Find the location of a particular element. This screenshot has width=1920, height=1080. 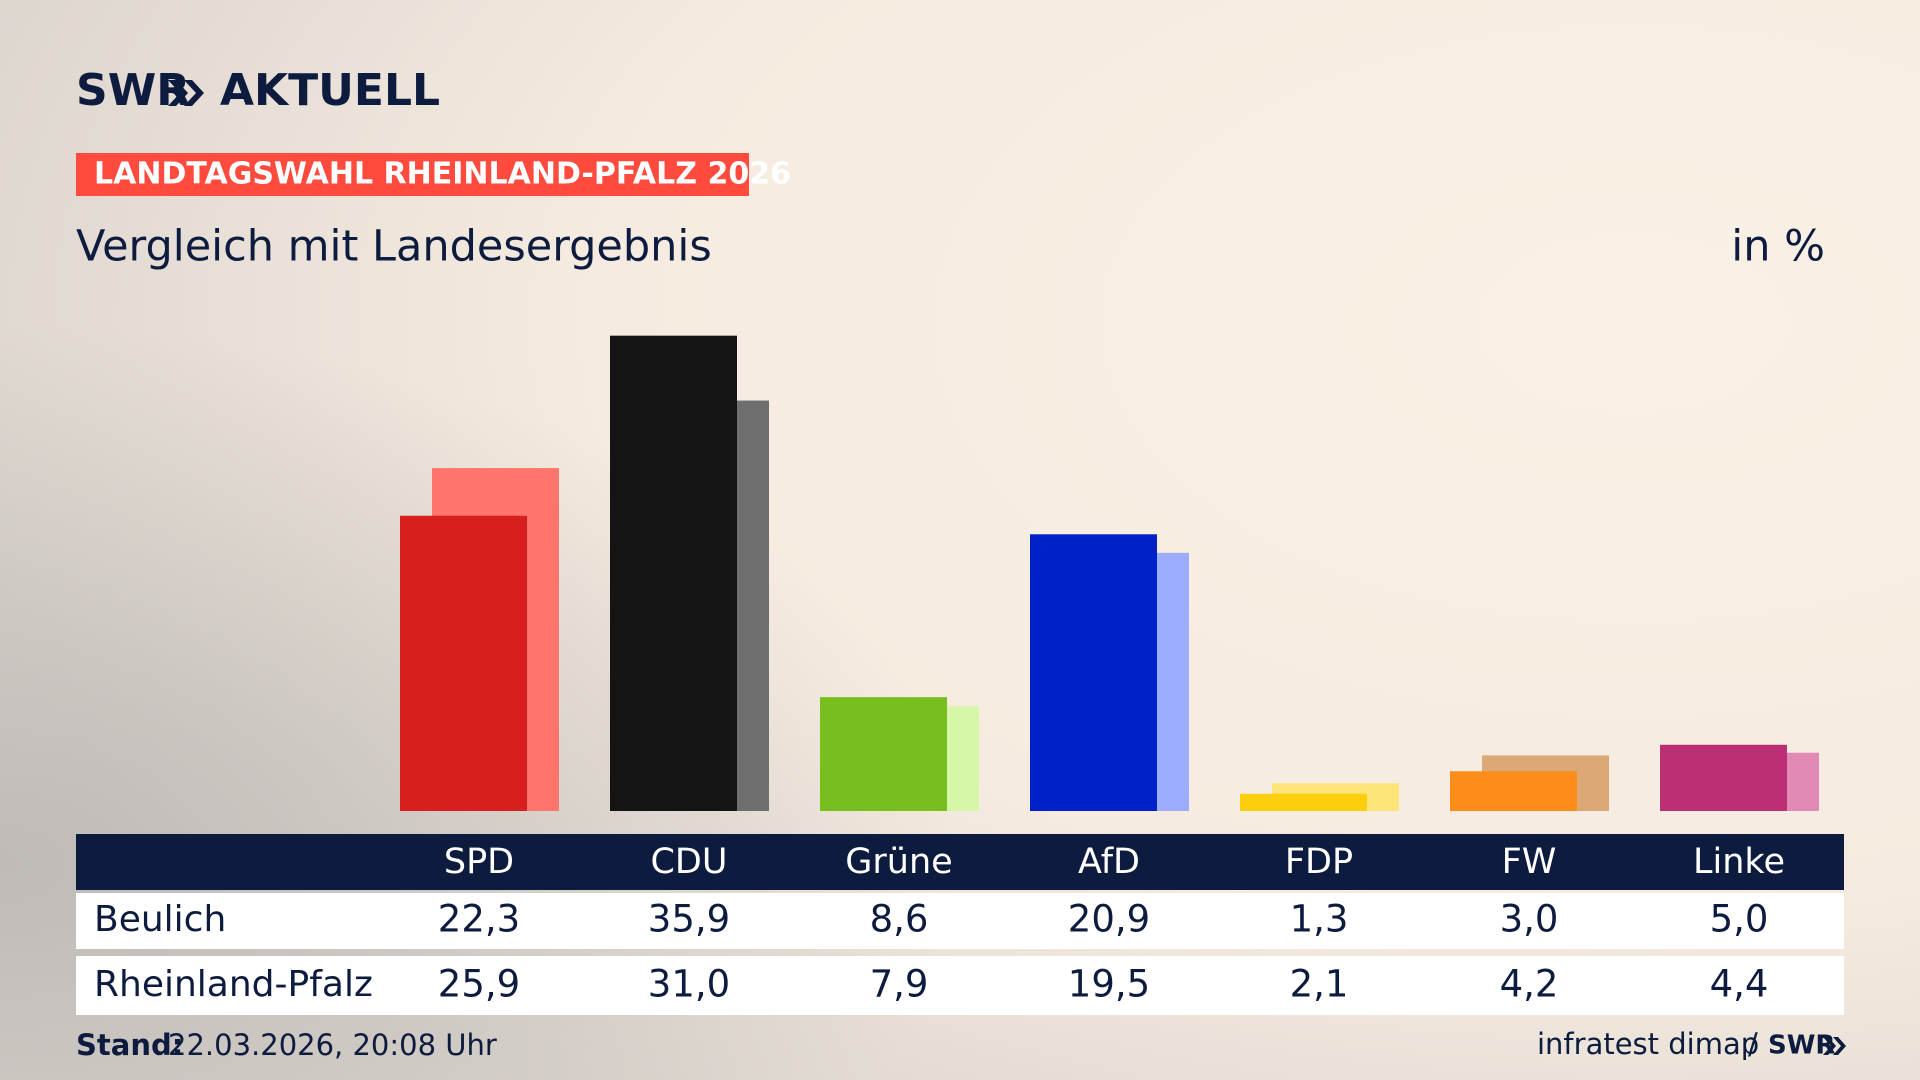

value-label: 4,4 is located at coordinates (1739, 984).